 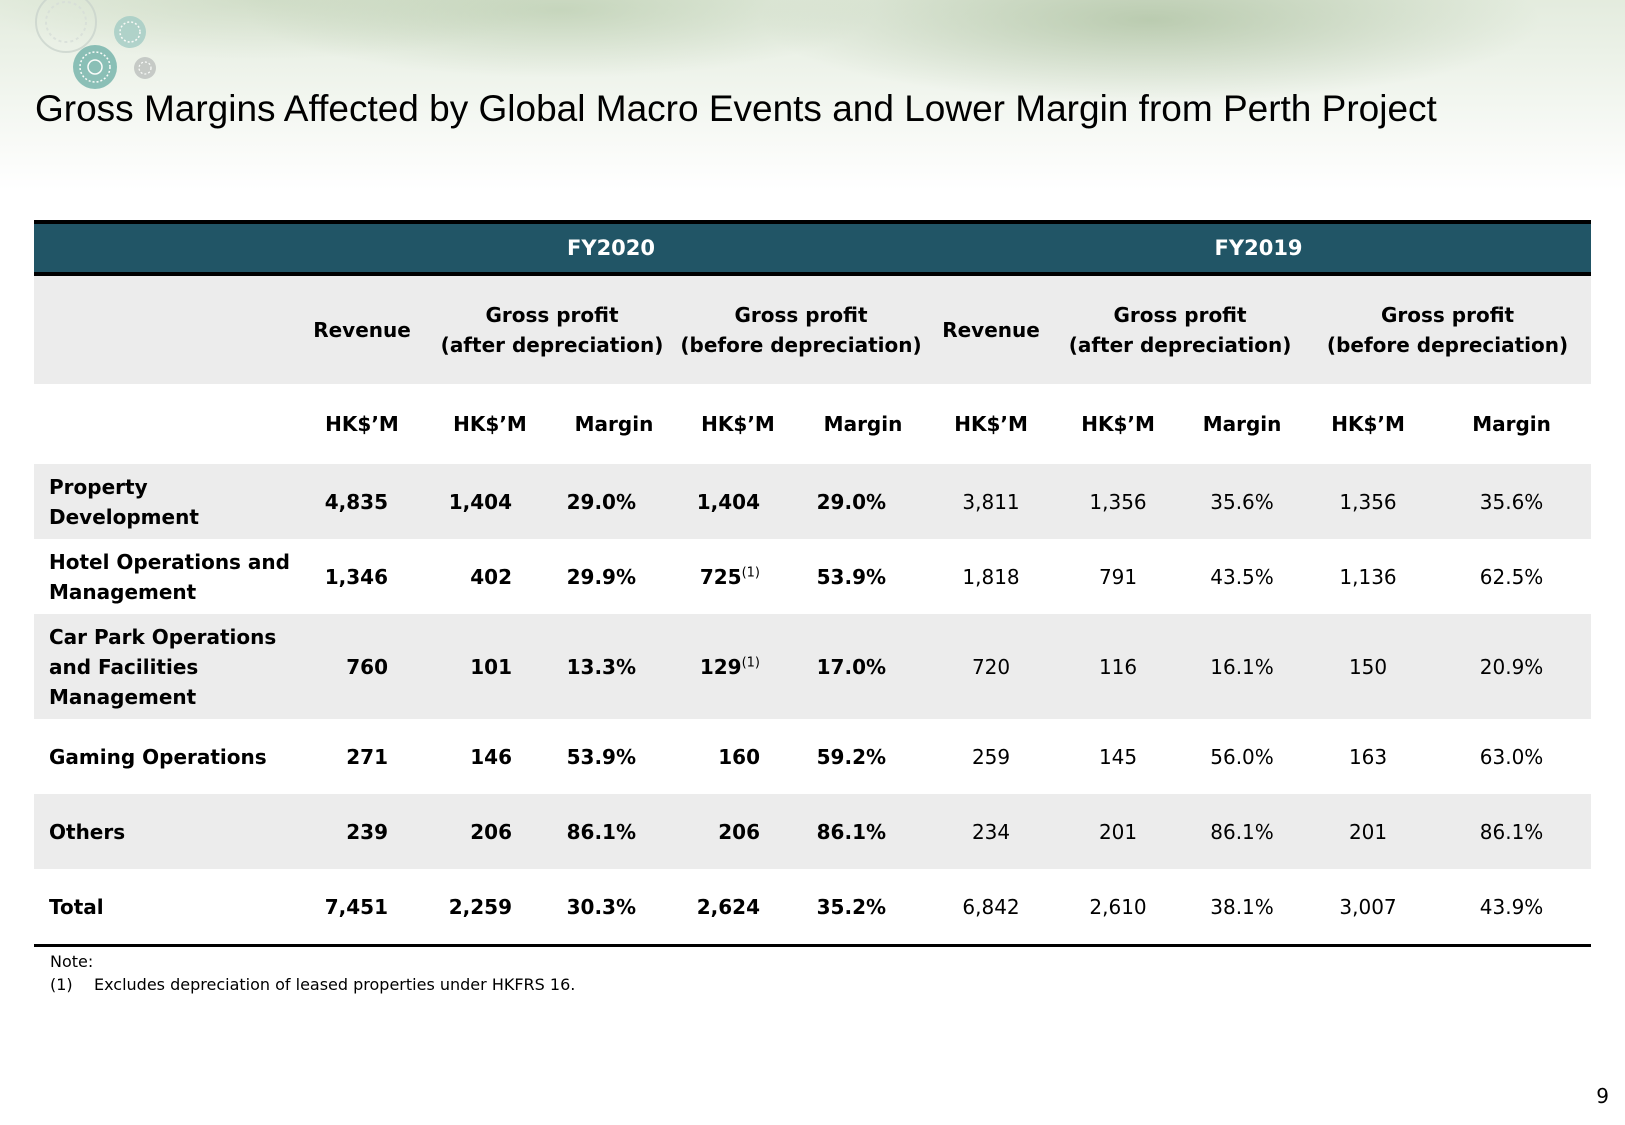 What do you see at coordinates (362, 666) in the screenshot?
I see `fy2020-revenue-cell: 760` at bounding box center [362, 666].